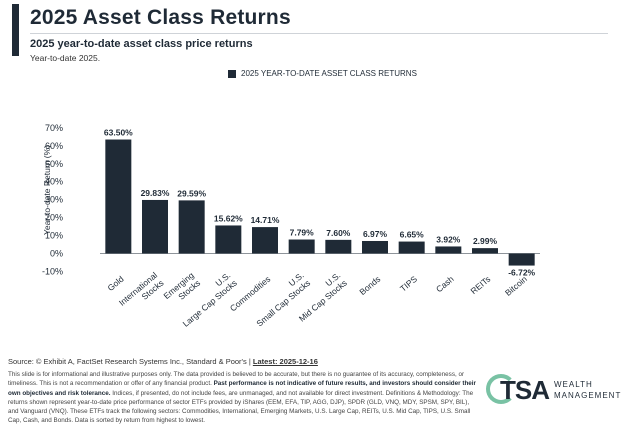 The width and height of the screenshot is (624, 432). Describe the element at coordinates (480, 285) in the screenshot. I see `x-category-label: REITs` at that location.